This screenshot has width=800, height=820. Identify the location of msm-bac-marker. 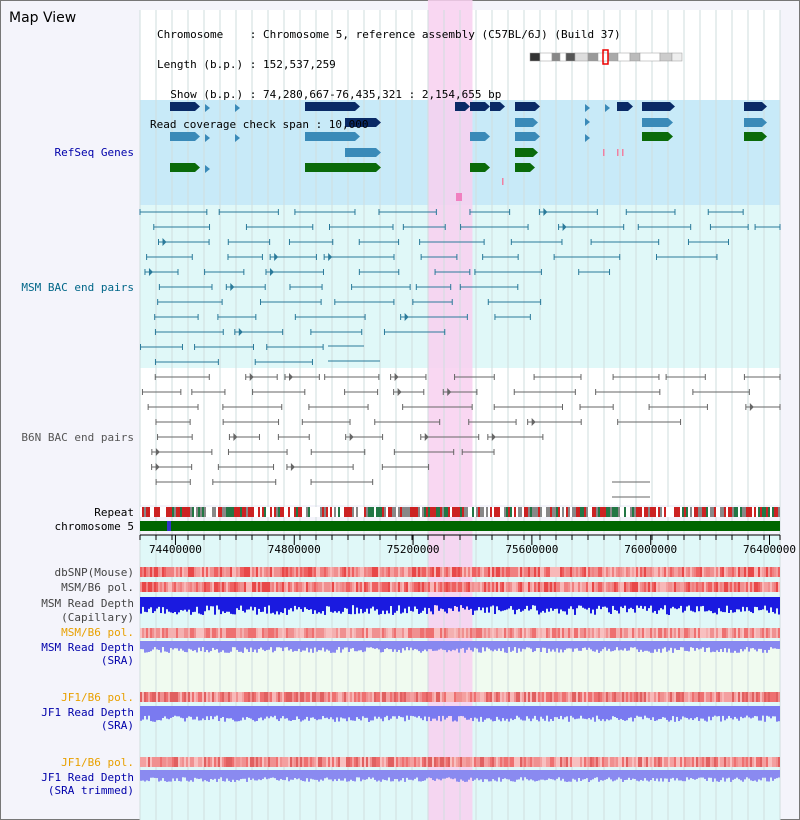
(232, 287).